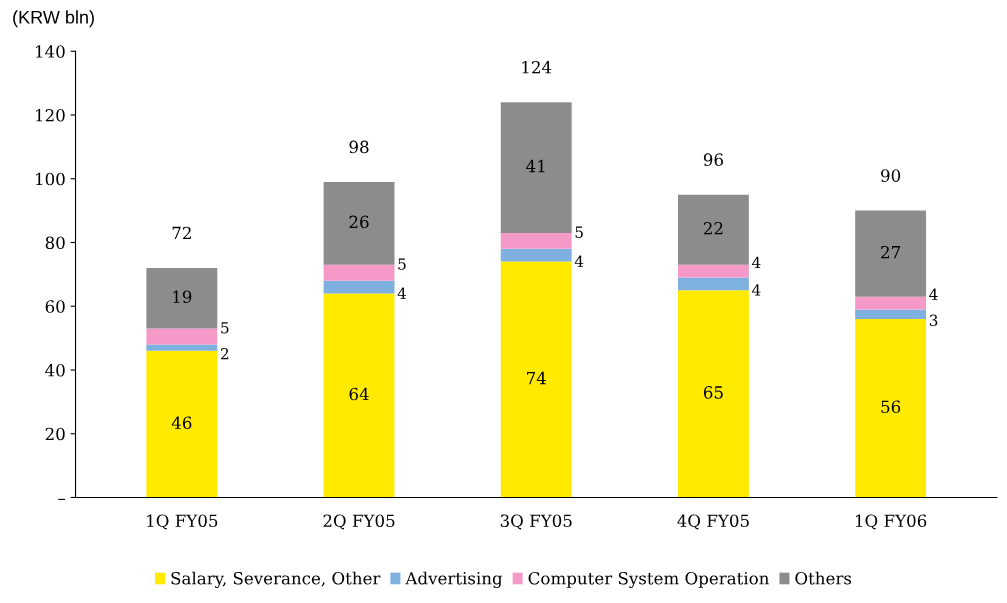  I want to click on total-label: 98, so click(359, 147).